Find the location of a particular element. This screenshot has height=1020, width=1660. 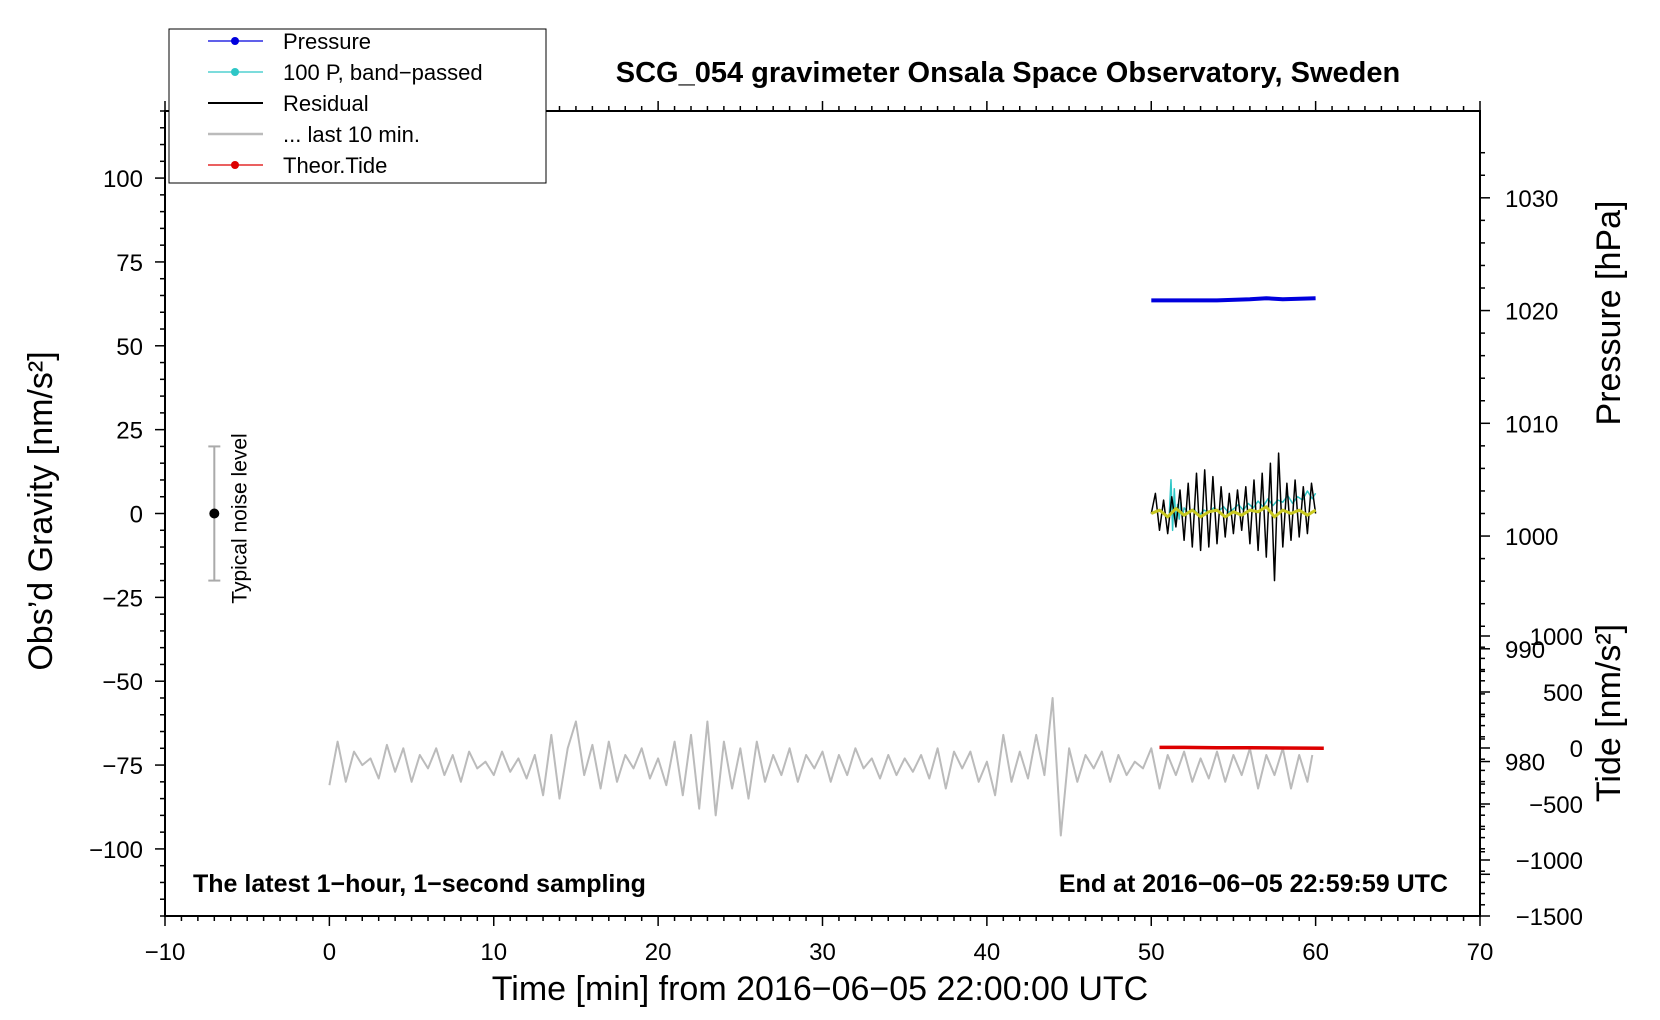

tide-tick-label: −1500 is located at coordinates (1549, 917).